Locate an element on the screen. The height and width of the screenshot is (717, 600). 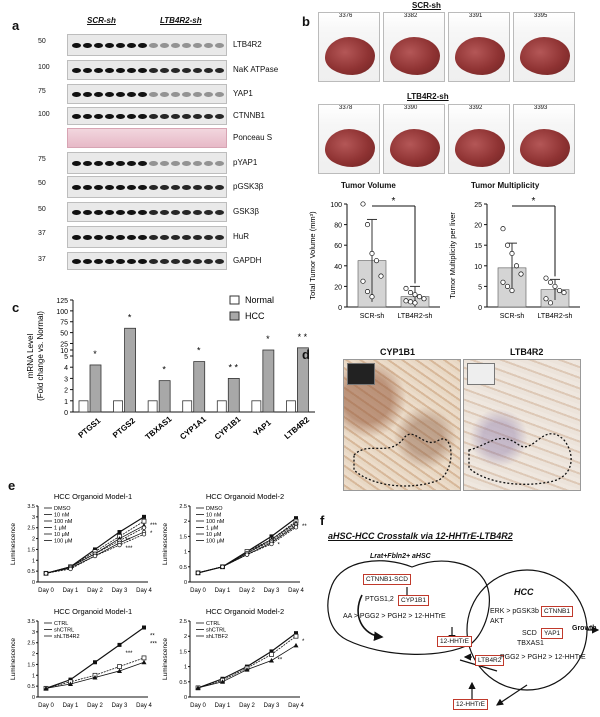
blot-label: pGSK3β is located at coordinates (248, 186).